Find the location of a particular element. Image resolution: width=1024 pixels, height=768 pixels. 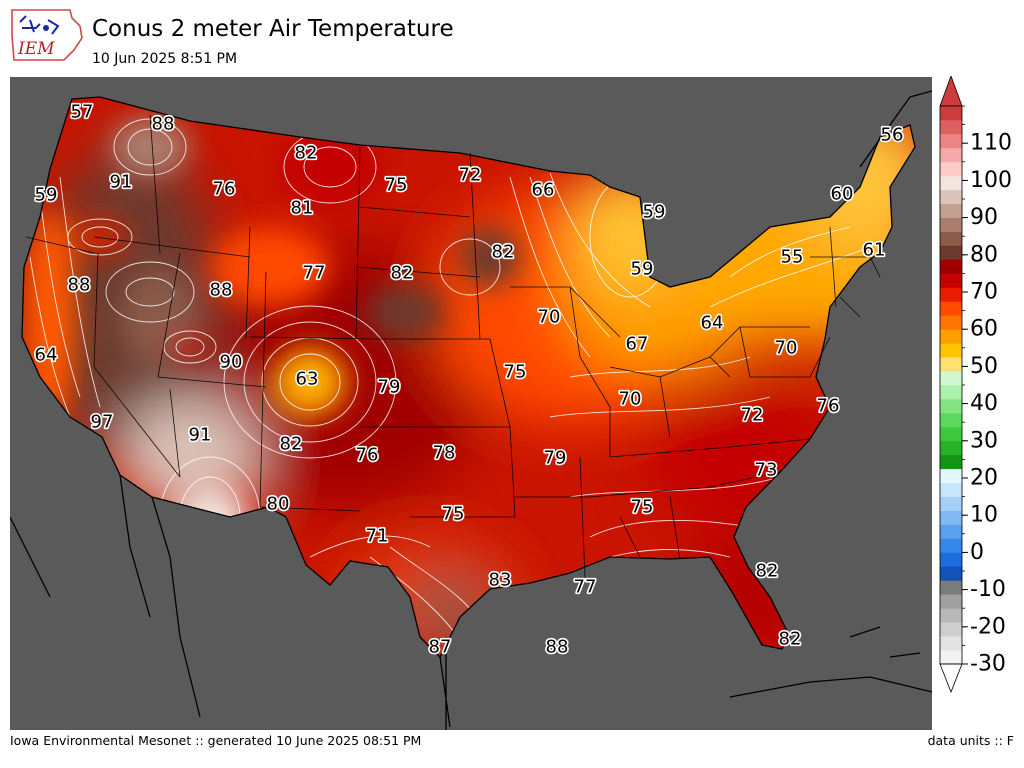

station-temp-label: 87 is located at coordinates (440, 647).